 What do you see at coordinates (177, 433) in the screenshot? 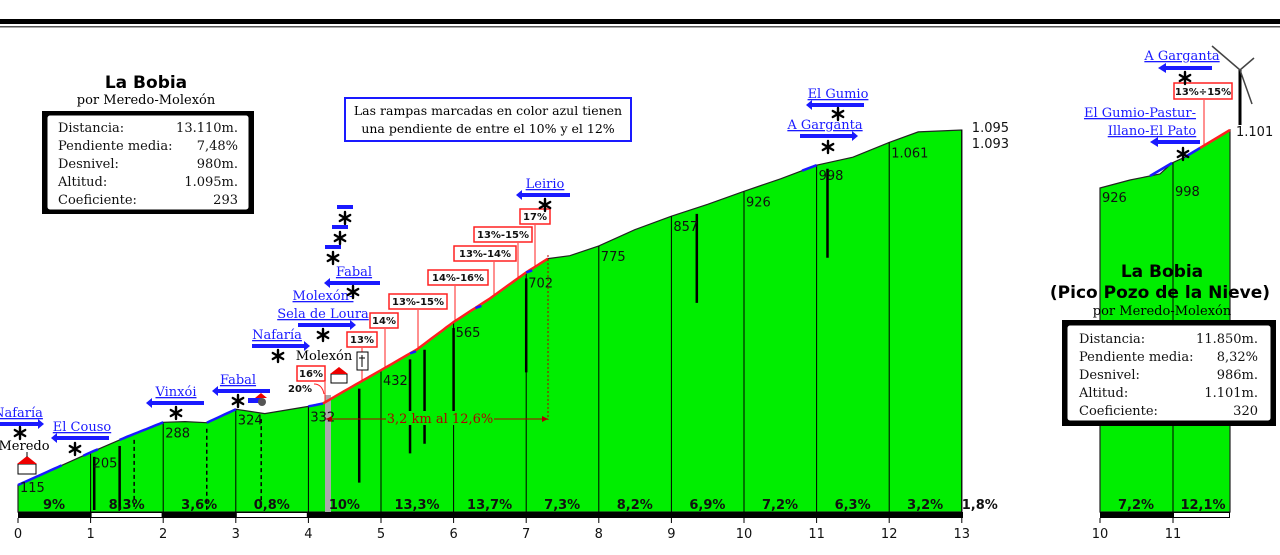
I see `altitude-label: 288` at bounding box center [177, 433].